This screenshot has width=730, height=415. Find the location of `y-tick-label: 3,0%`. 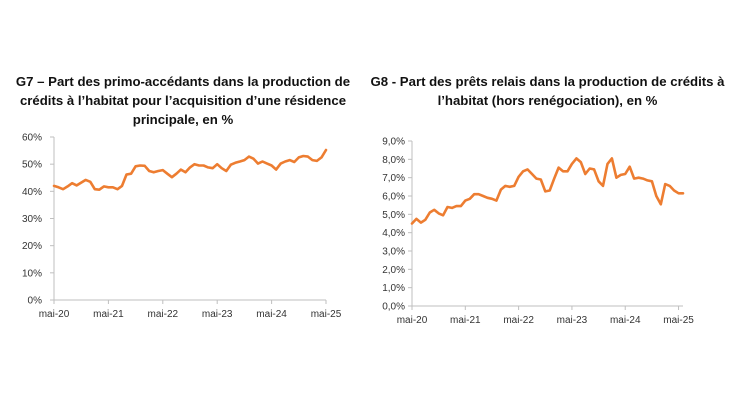

y-tick-label: 3,0% is located at coordinates (393, 252).